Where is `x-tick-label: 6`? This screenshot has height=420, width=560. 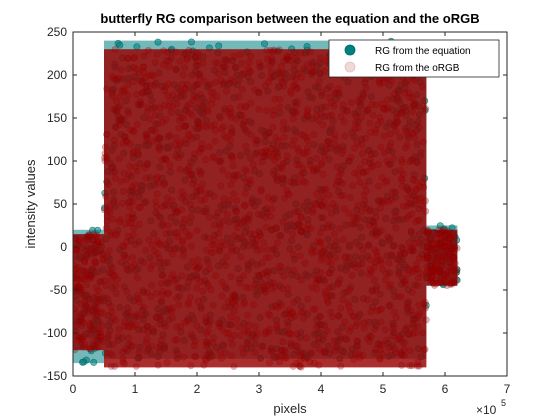
x-tick-label: 6 is located at coordinates (445, 389).